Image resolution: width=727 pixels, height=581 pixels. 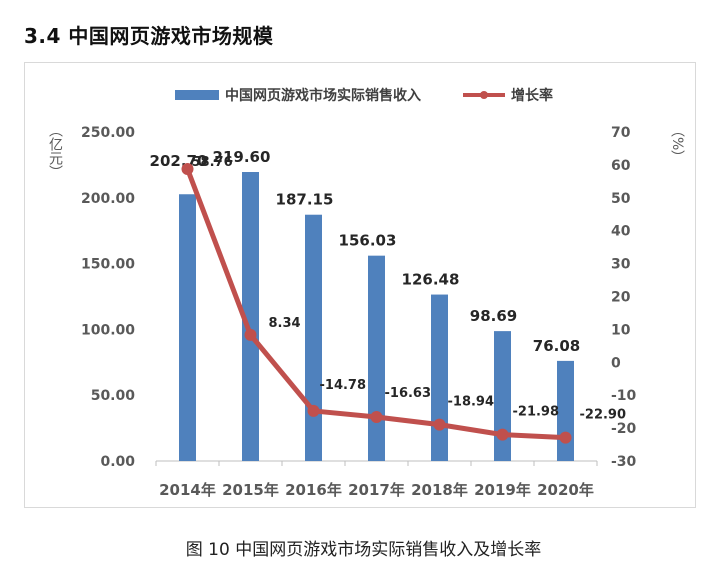 I want to click on x-axis-category-label: 2014年, so click(x=187, y=490).